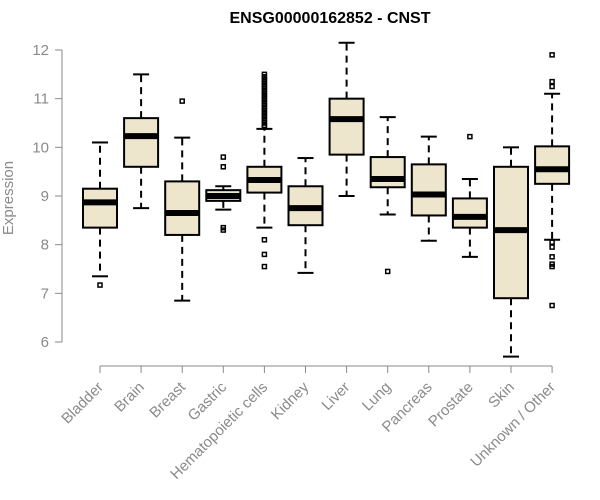 The height and width of the screenshot is (500, 600). Describe the element at coordinates (264, 170) in the screenshot. I see `box-hematopoietic-cells` at that location.